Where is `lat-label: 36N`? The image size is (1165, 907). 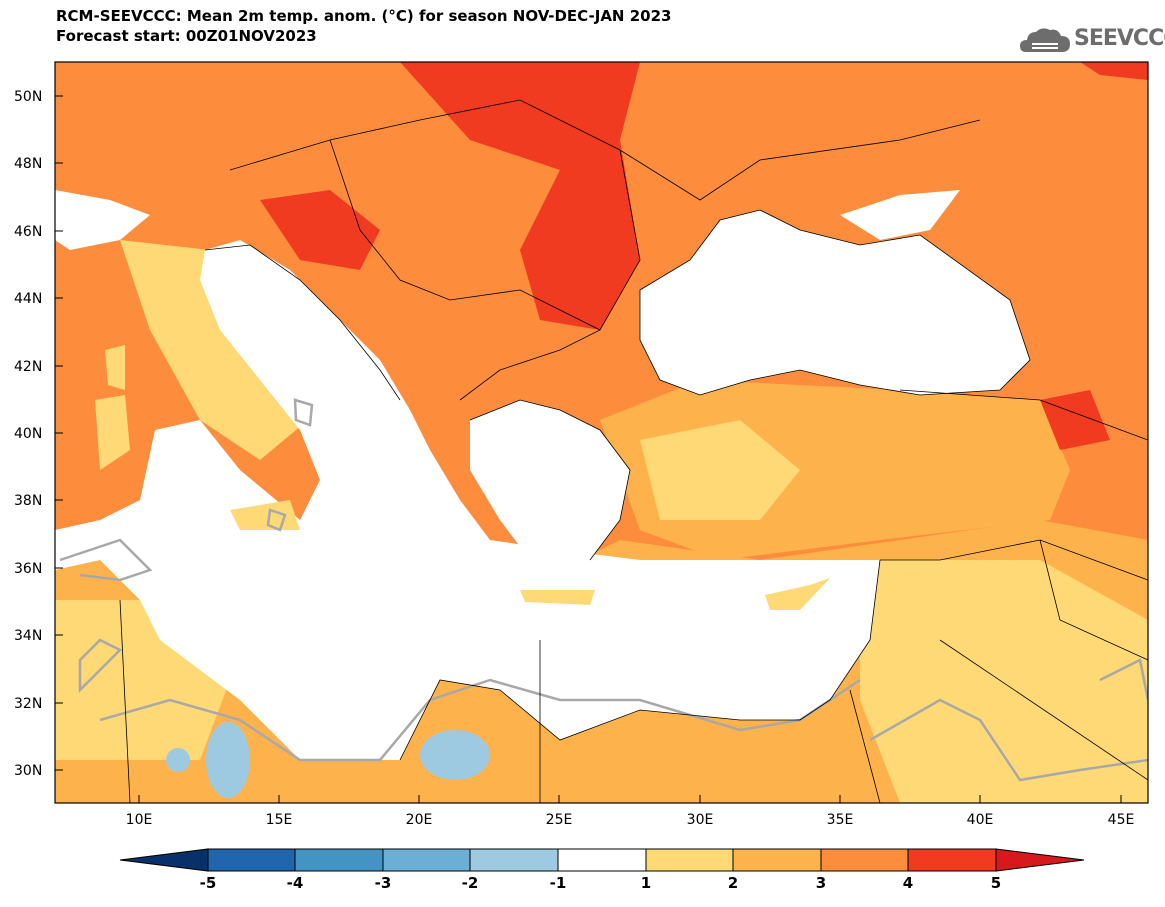
lat-label: 36N is located at coordinates (28, 569).